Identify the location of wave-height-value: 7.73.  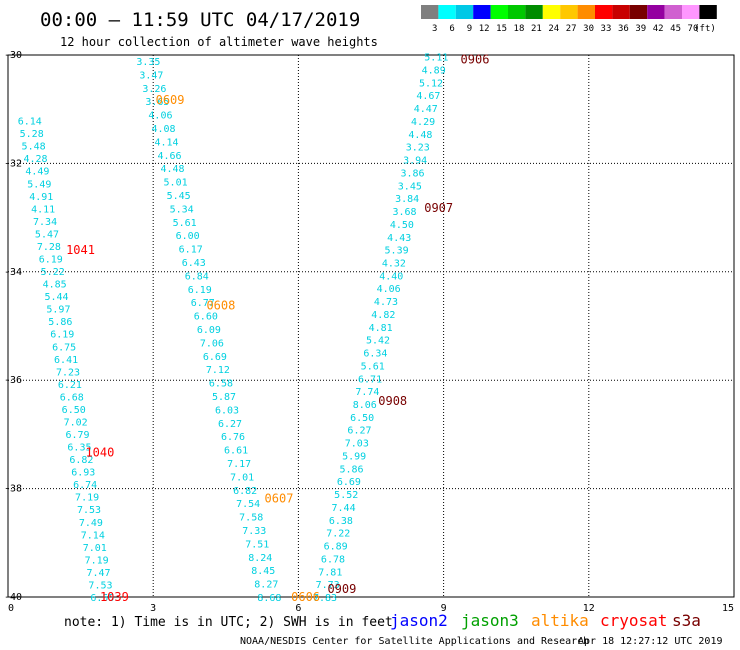
(328, 585).